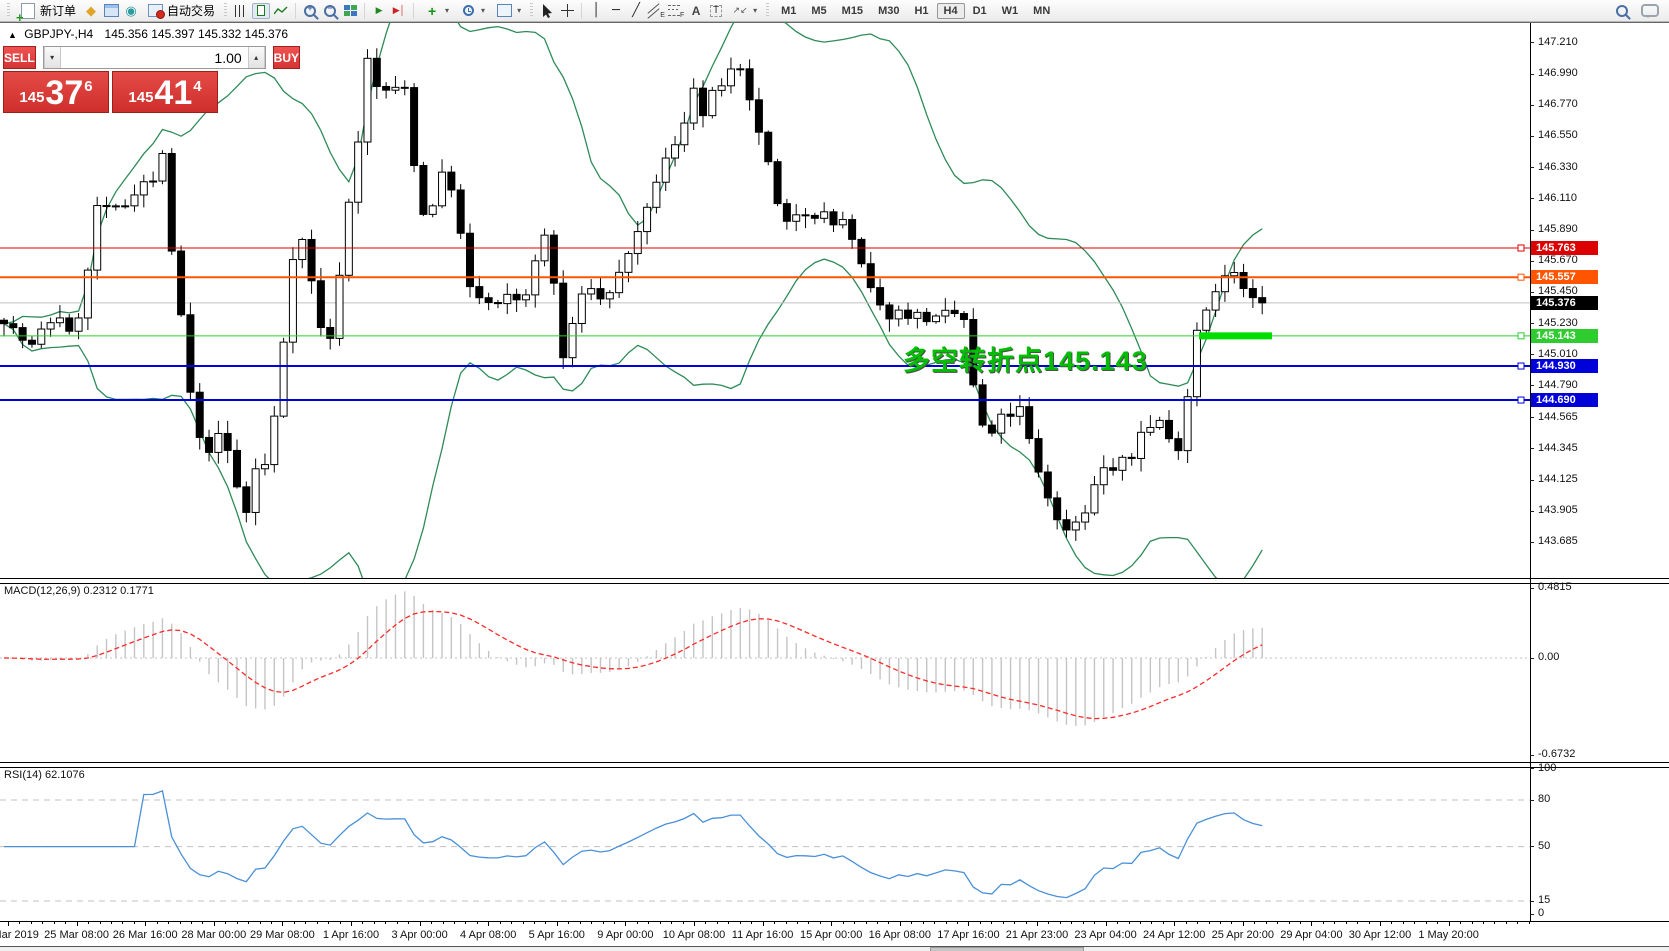 This screenshot has height=951, width=1669. What do you see at coordinates (256, 57) in the screenshot?
I see `volume-increase-button: ▴` at bounding box center [256, 57].